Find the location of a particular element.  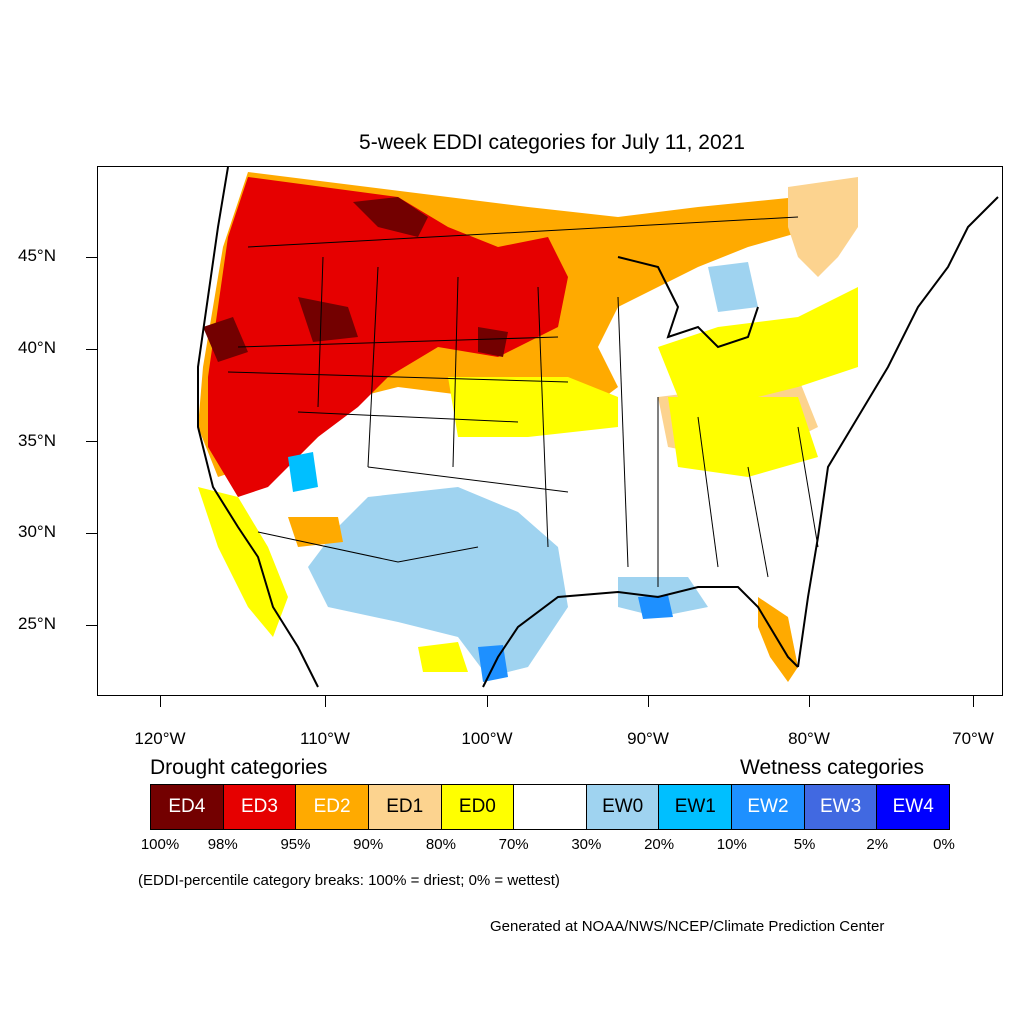

region-ew0-southwest is located at coordinates (438, 582).